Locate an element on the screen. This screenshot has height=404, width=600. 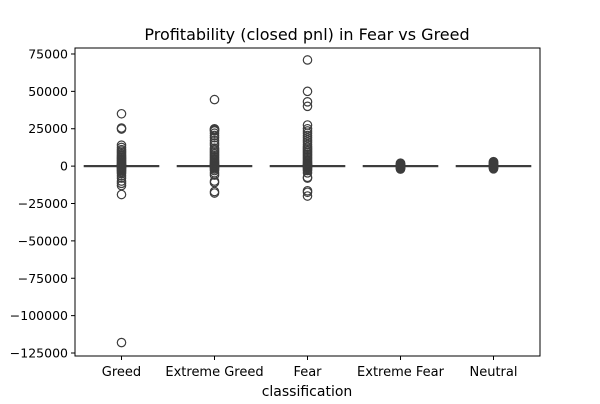
y-tick-label: −75000 is located at coordinates (43, 278).